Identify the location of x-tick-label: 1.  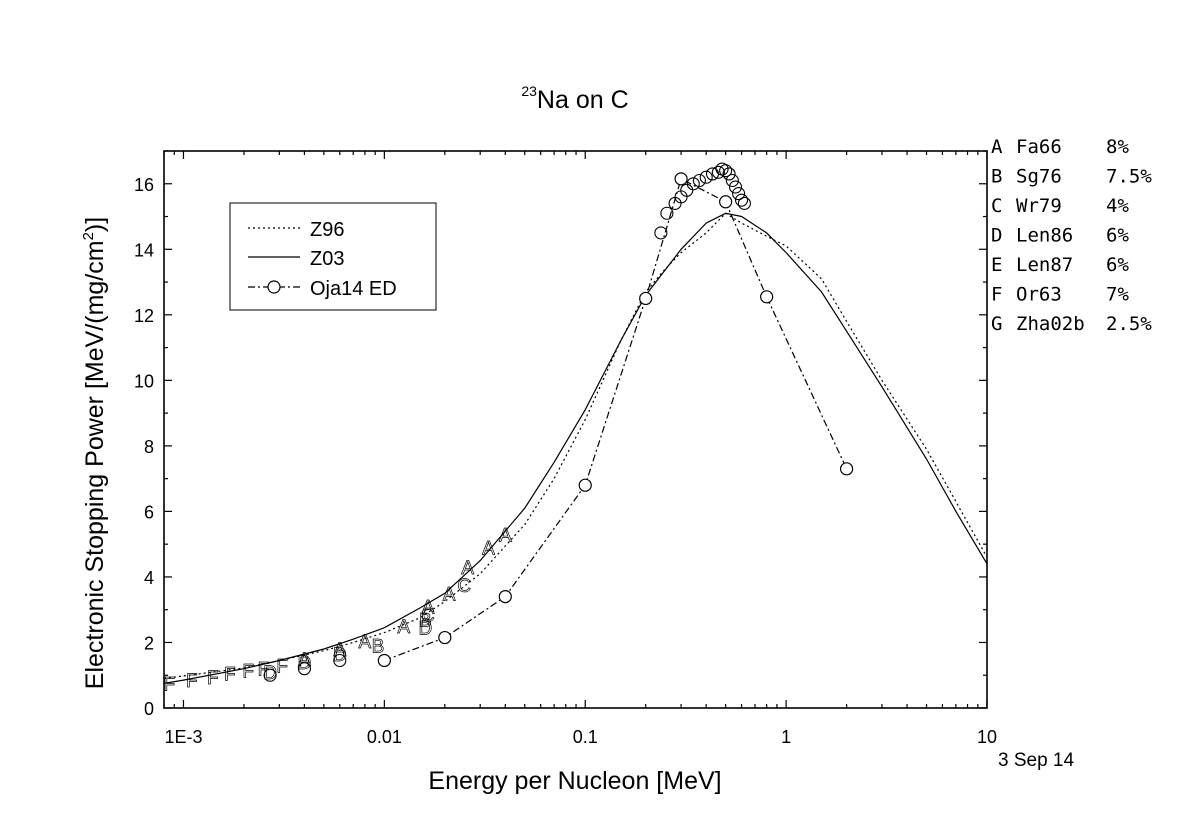
(786, 737).